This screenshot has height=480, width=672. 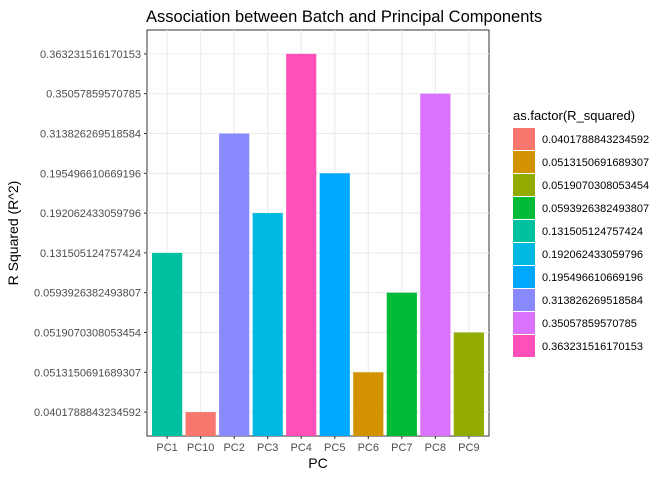 What do you see at coordinates (368, 448) in the screenshot?
I see `x-tick-label: PC6` at bounding box center [368, 448].